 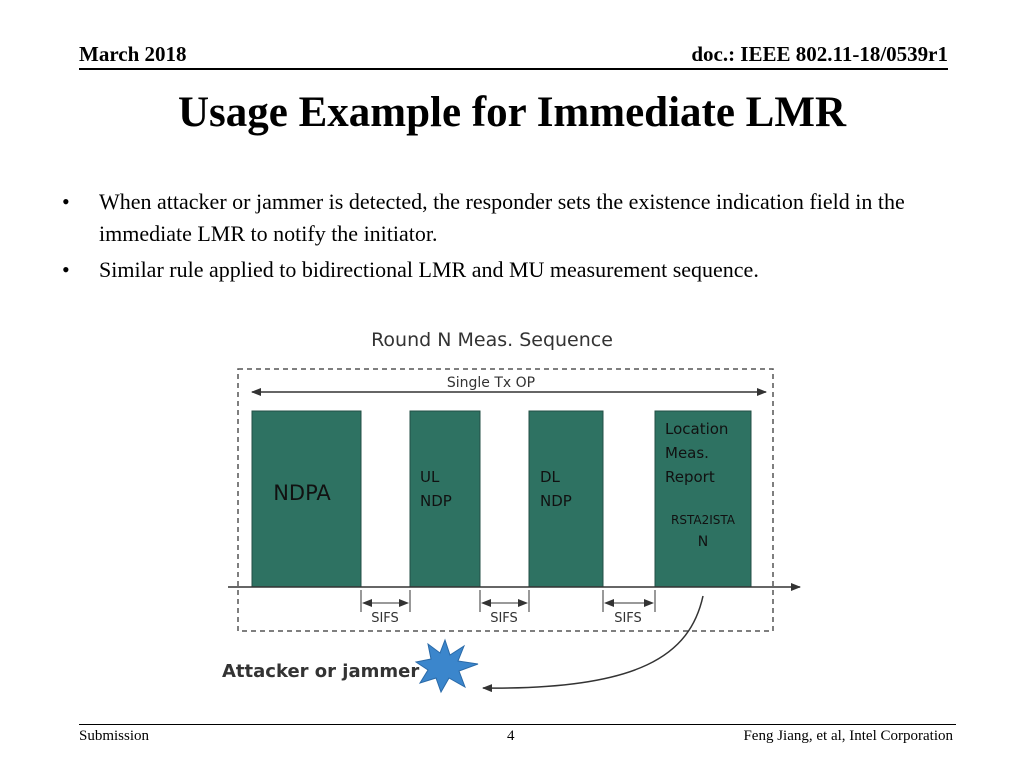 I want to click on lmr-label-line3: Report, so click(x=690, y=477).